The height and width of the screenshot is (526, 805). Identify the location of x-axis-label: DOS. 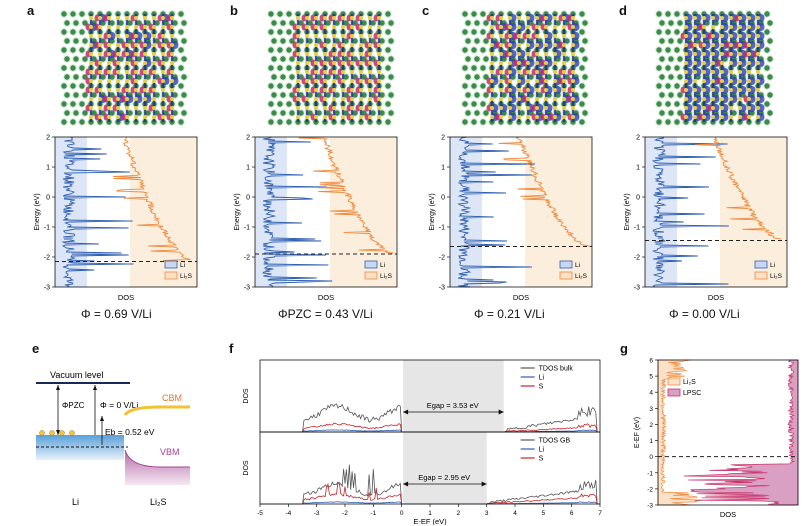
(326, 297).